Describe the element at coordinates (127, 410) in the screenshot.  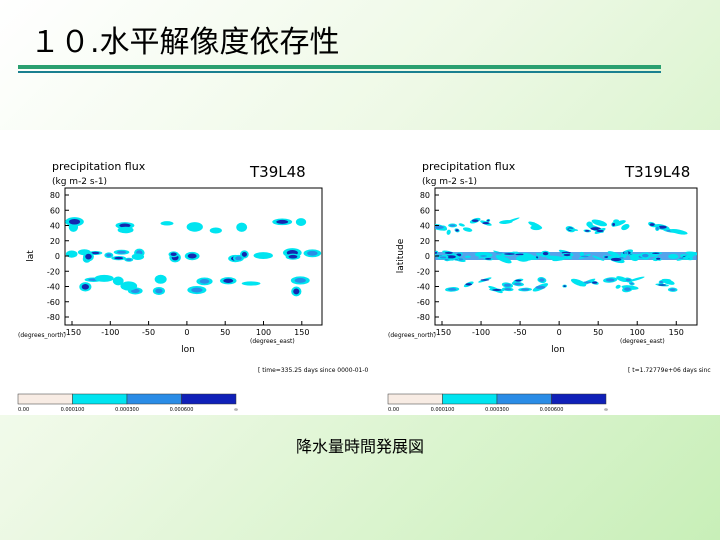
I see `colorbar-label: 0.000300` at that location.